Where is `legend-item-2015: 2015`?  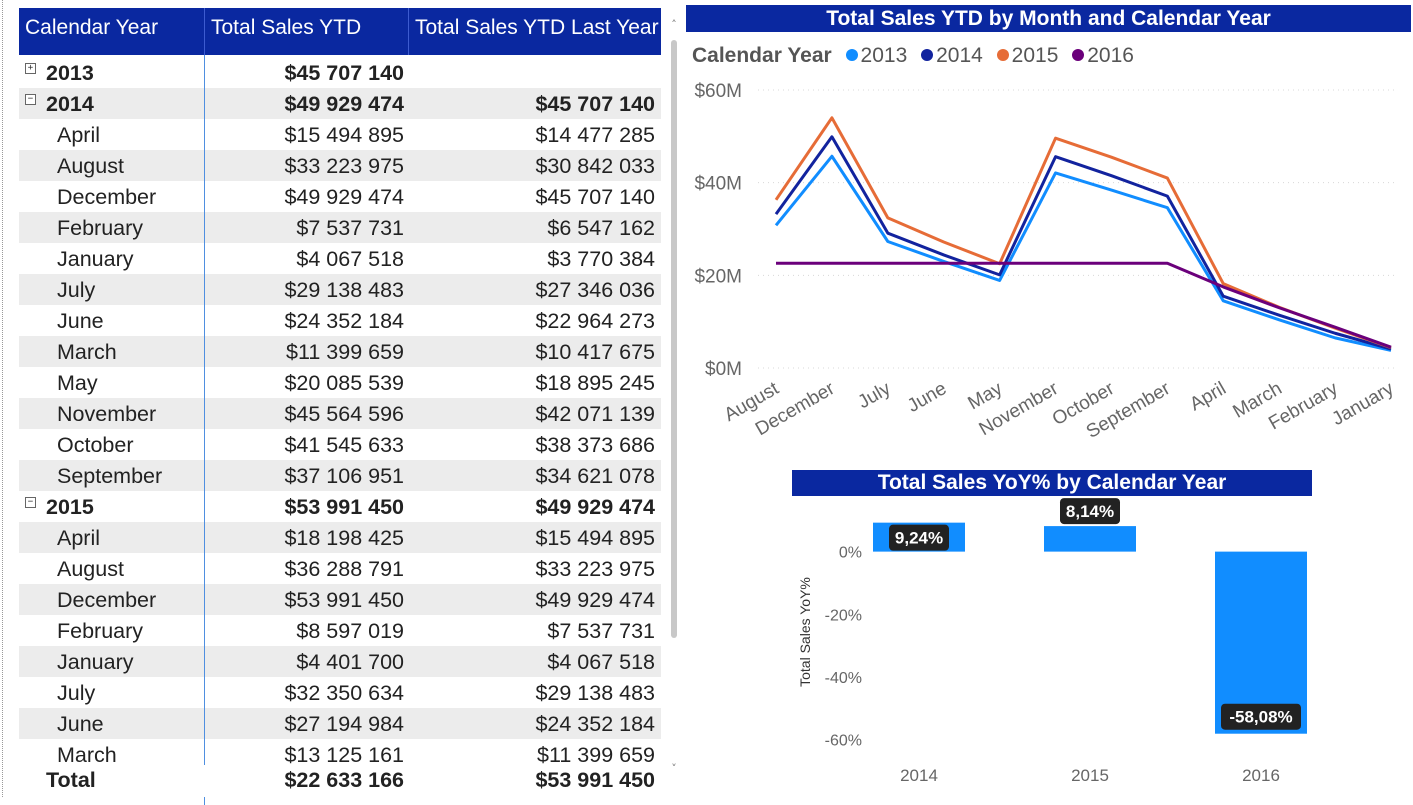 legend-item-2015: 2015 is located at coordinates (1027, 55).